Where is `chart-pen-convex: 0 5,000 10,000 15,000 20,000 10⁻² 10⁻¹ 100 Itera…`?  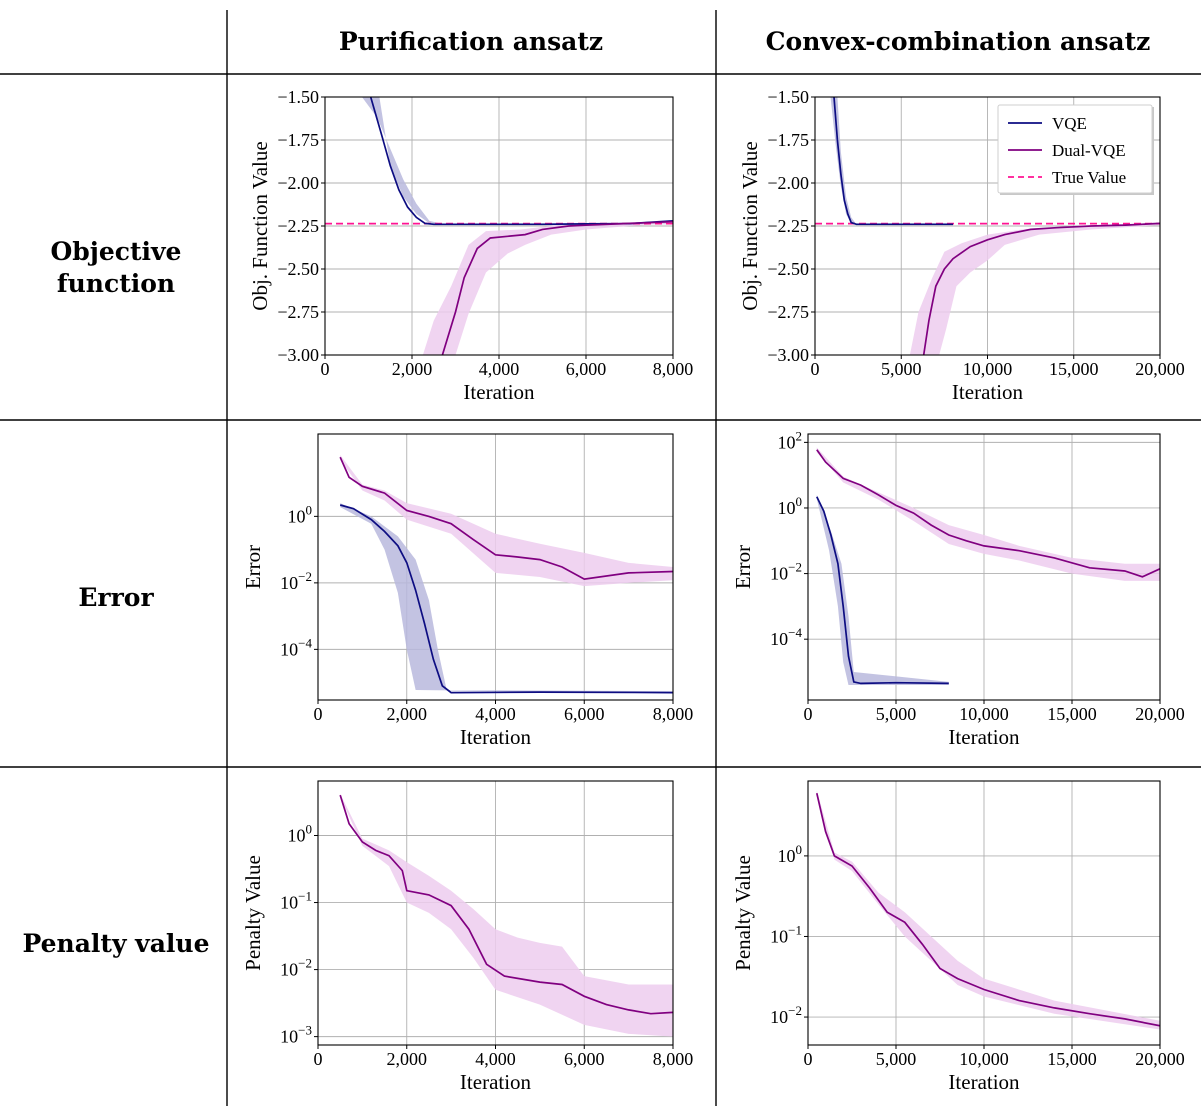 chart-pen-convex: 0 5,000 10,000 15,000 20,000 10⁻² 10⁻¹ 100 Itera… is located at coordinates (958, 937).